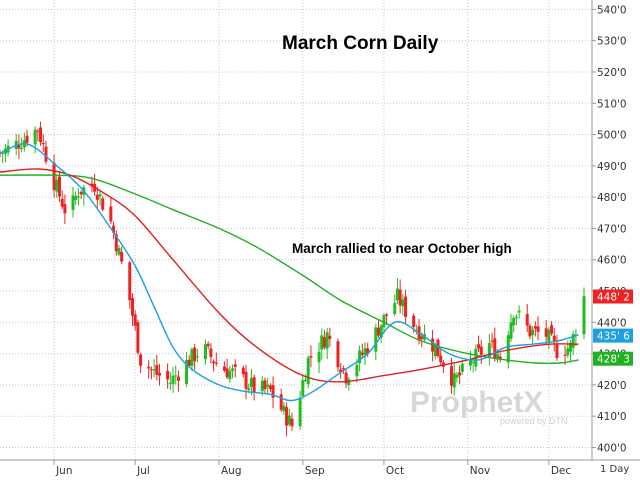  Describe the element at coordinates (612, 448) in the screenshot. I see `y-tick-label: 400'0` at that location.